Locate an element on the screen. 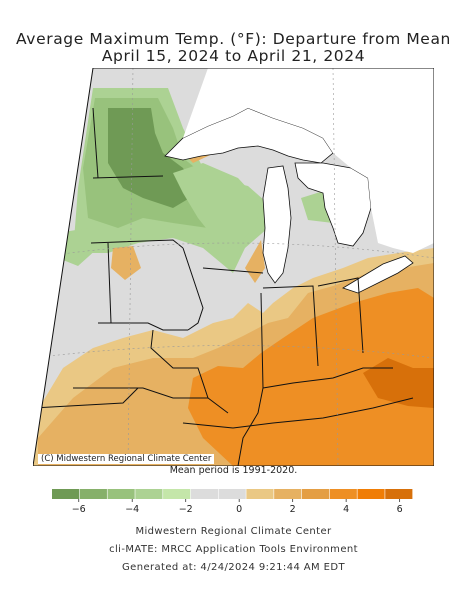 Image resolution: width=467 pixels, height=610 pixels. legend-tick-label: 6 is located at coordinates (400, 509).